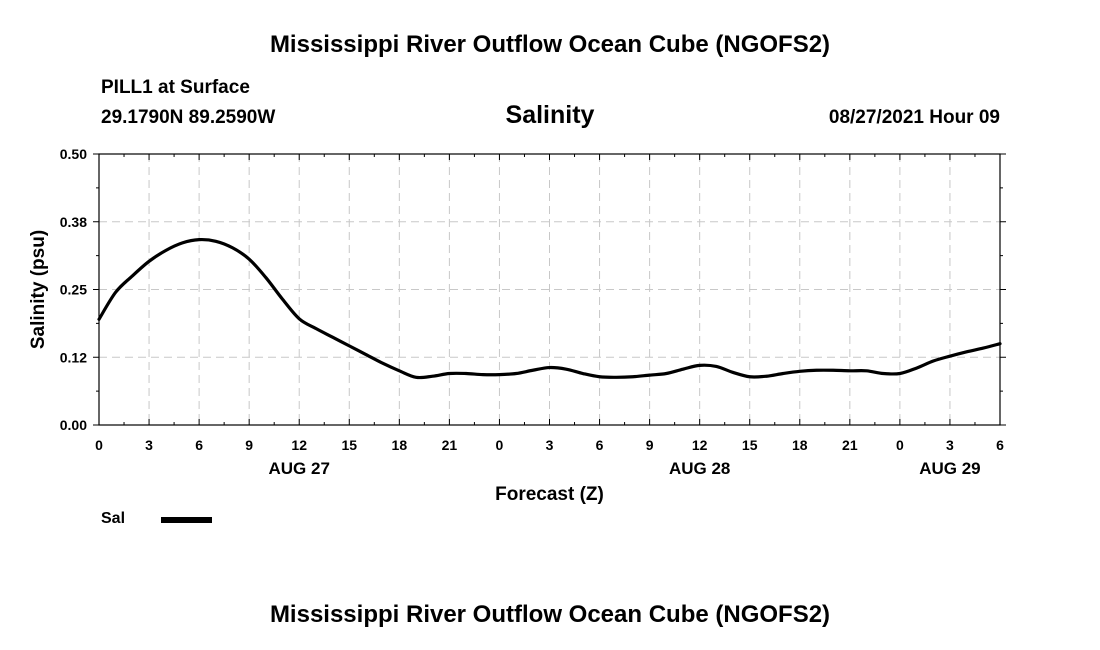  I want to click on y-tick-label: 0.50, so click(73, 154).